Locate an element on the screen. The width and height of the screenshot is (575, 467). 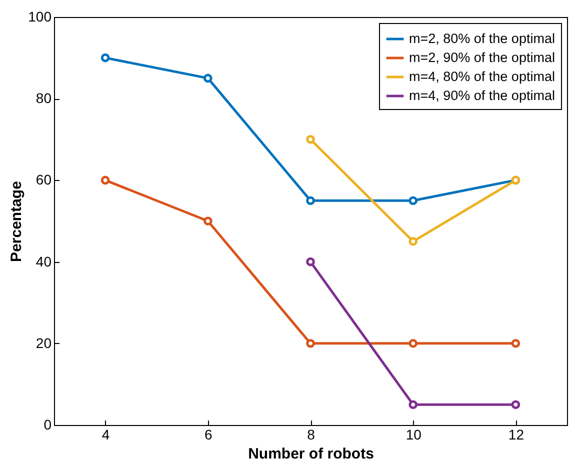
y-tick-label: 100 is located at coordinates (40, 16).